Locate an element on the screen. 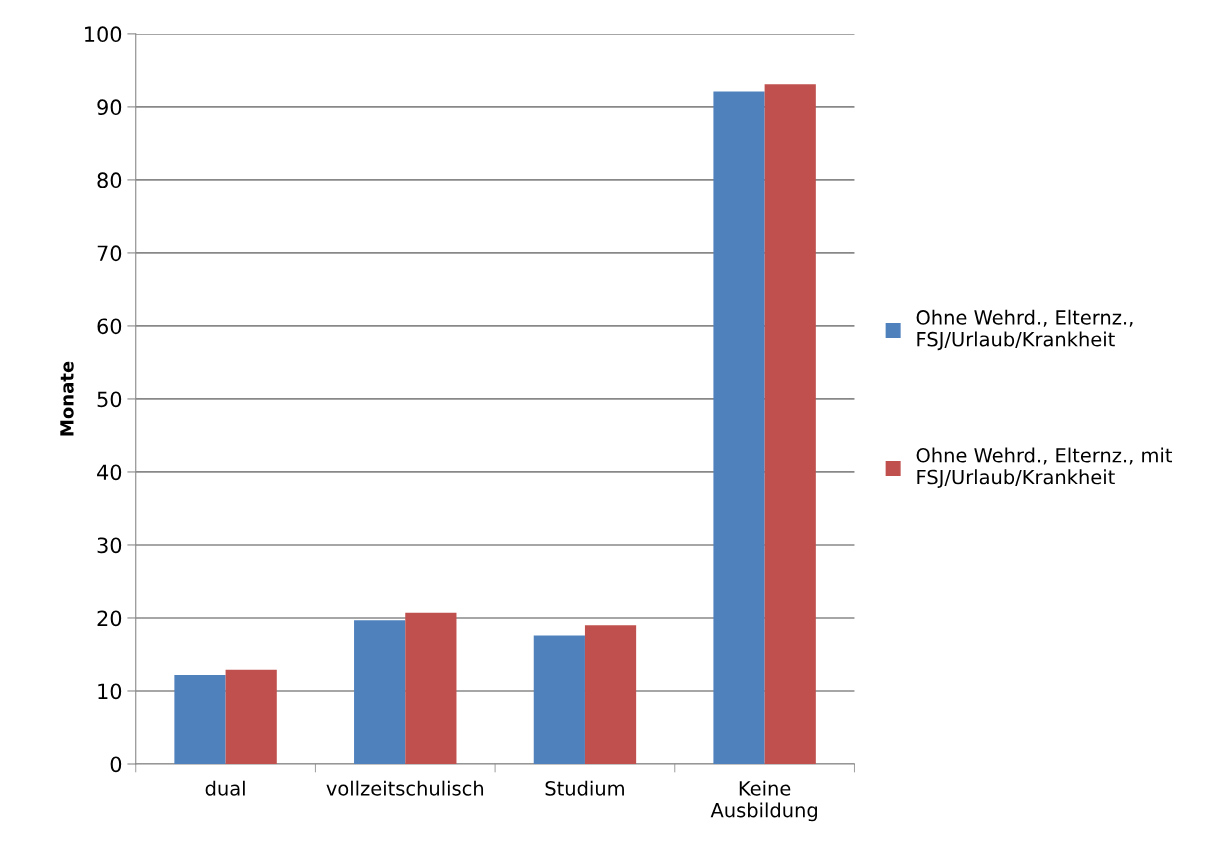 The image size is (1212, 847). y-tick-label: 90 is located at coordinates (109, 107).